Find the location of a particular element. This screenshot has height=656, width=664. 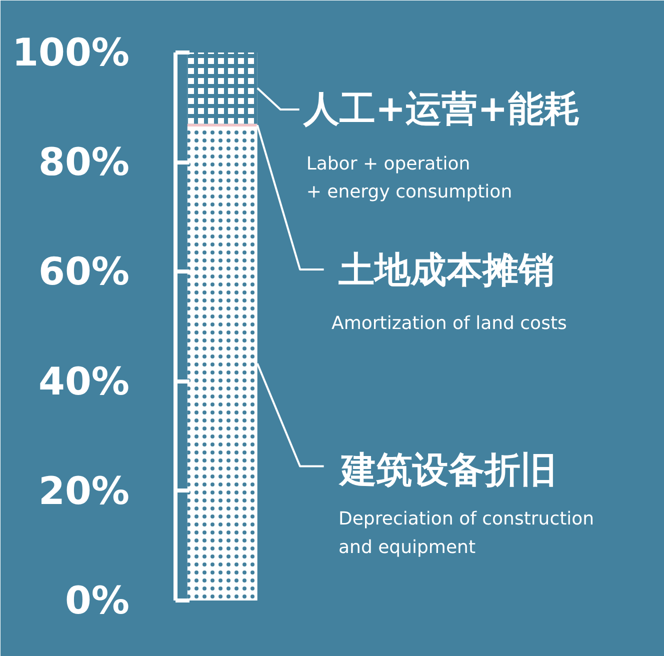

y-tick-label: 0% is located at coordinates (97, 600).